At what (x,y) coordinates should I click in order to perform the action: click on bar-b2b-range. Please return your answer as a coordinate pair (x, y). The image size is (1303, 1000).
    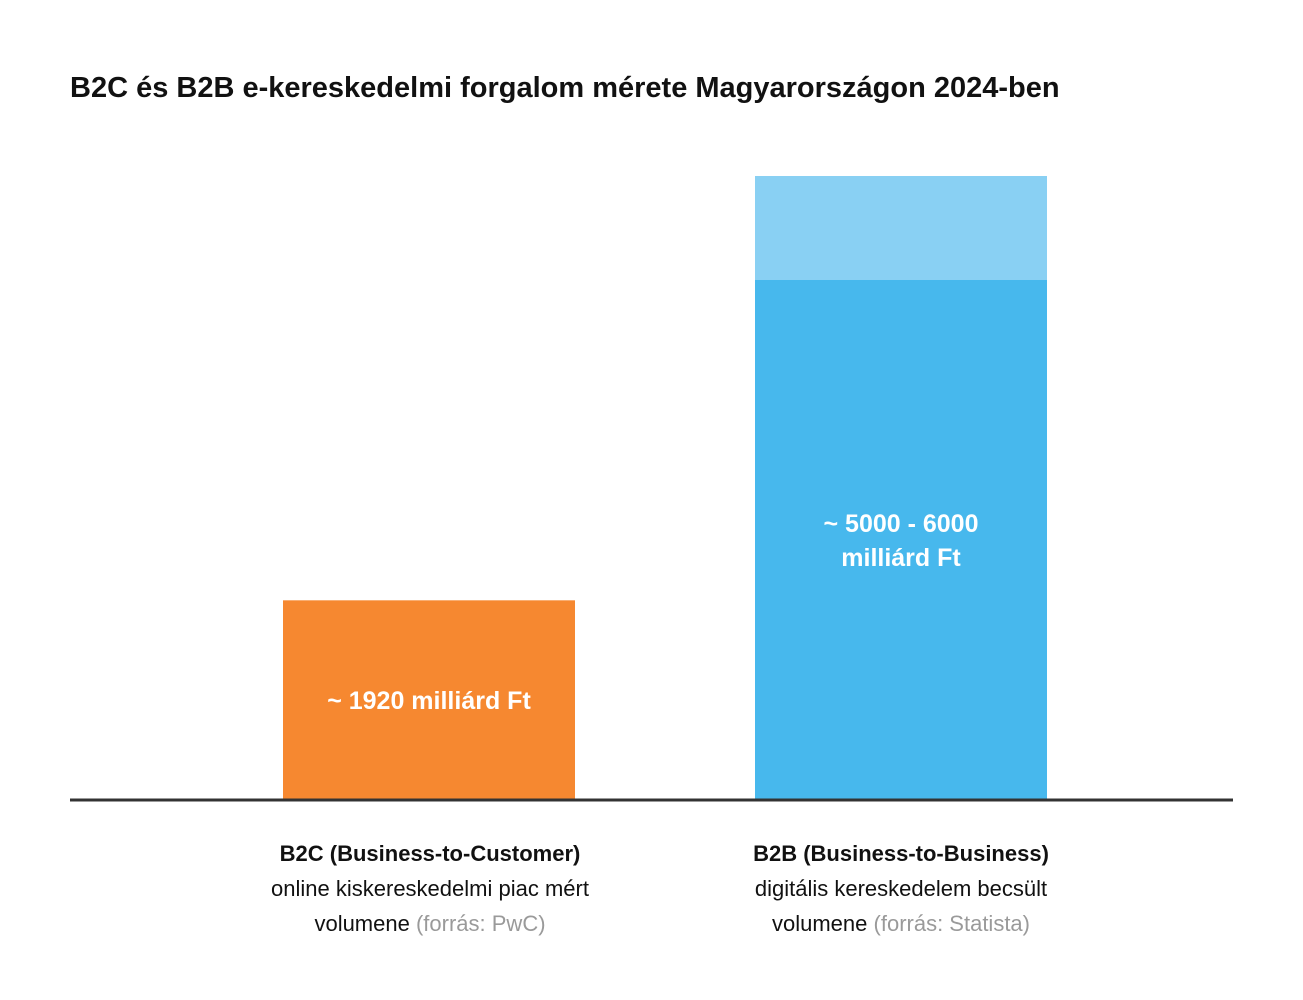
    Looking at the image, I should click on (901, 228).